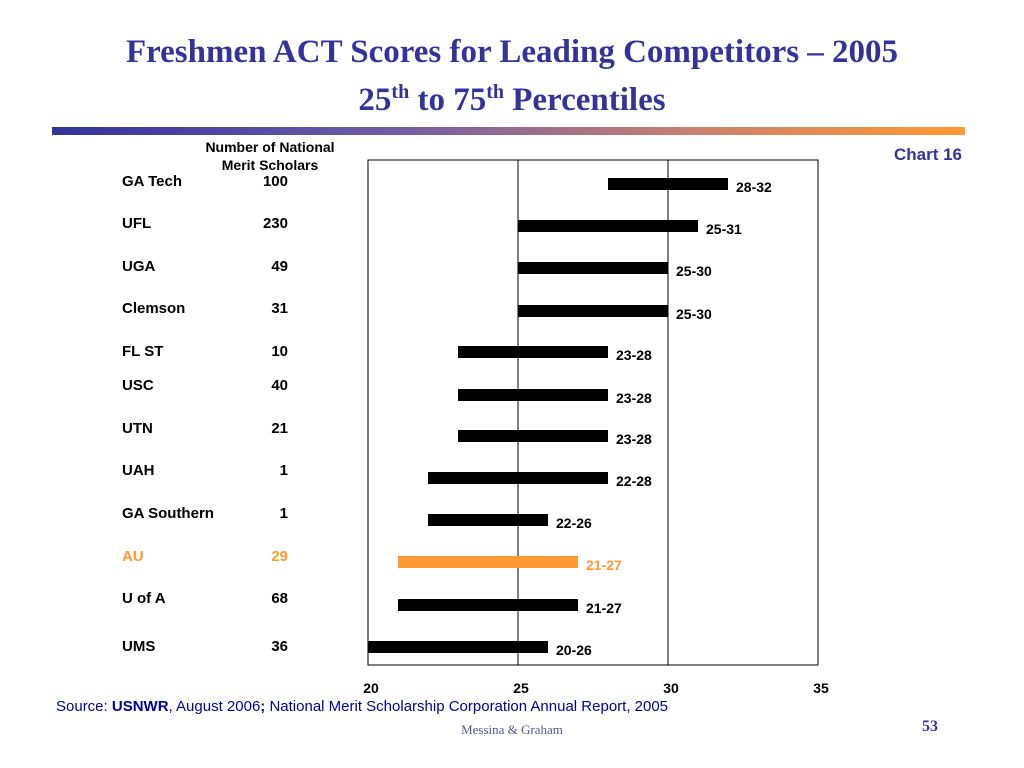 Image resolution: width=1024 pixels, height=768 pixels. Describe the element at coordinates (671, 688) in the screenshot. I see `x-tick-label: 30` at that location.